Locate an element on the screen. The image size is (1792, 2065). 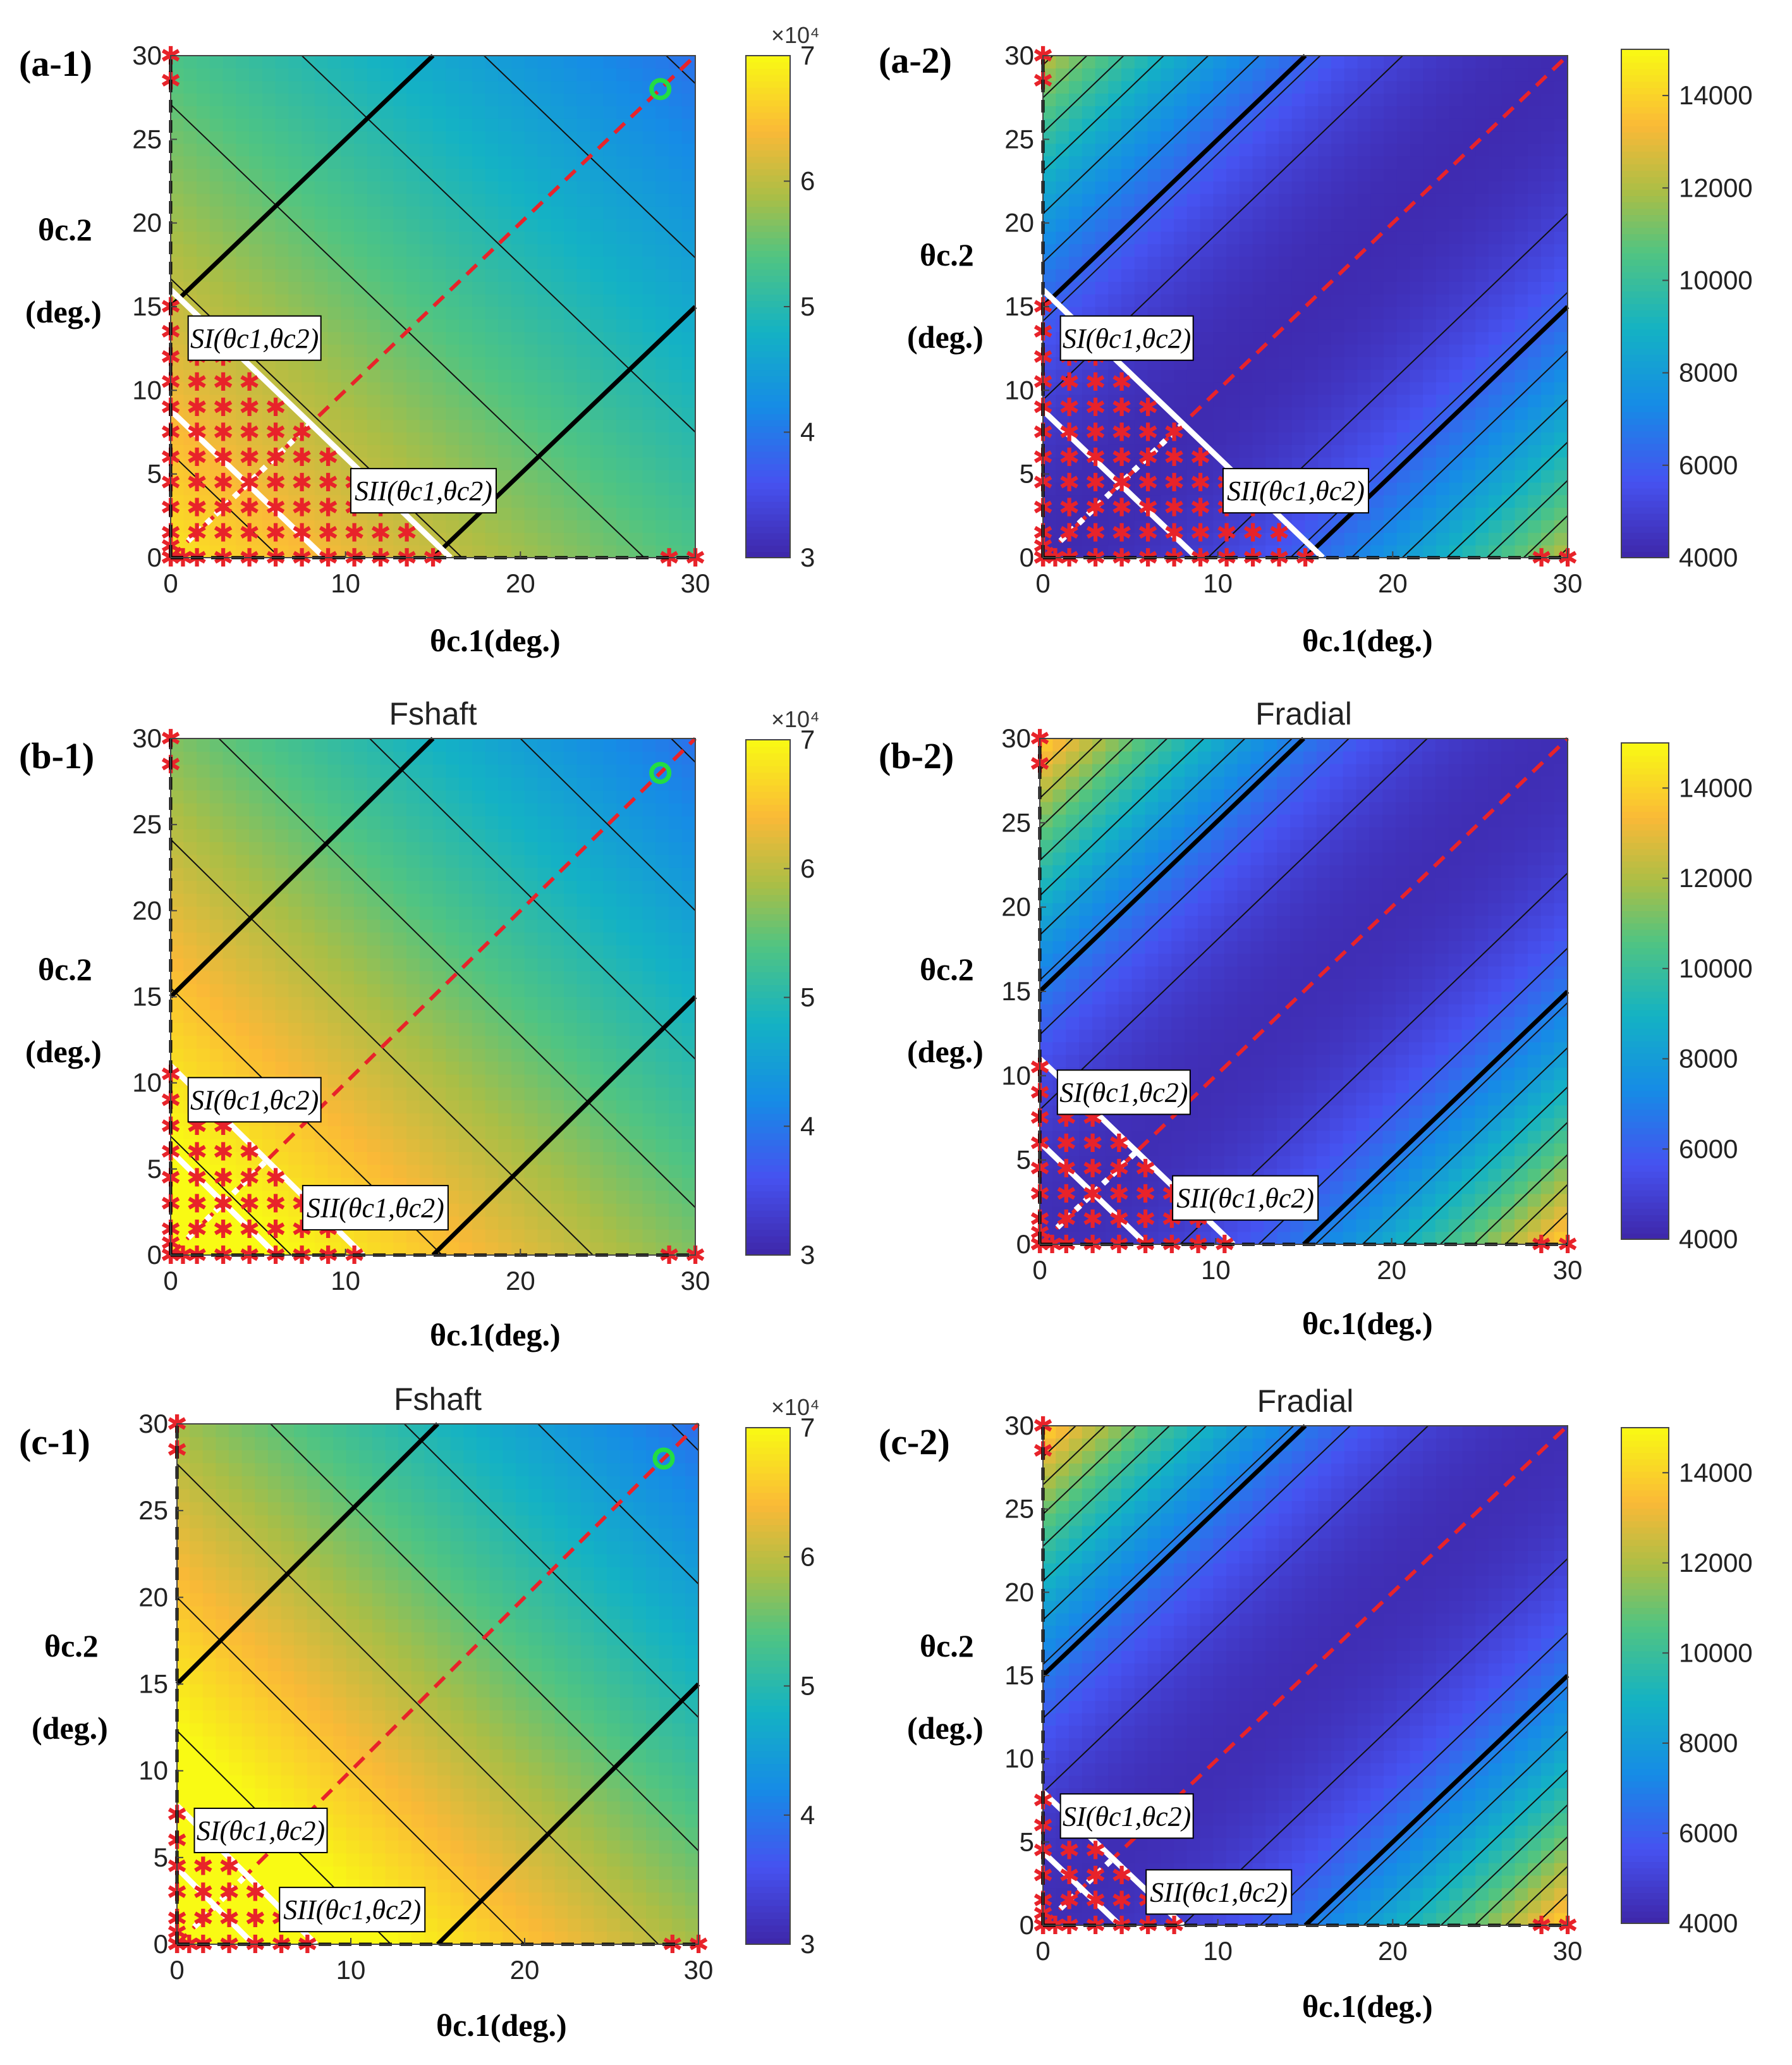
star-marker: ✱ is located at coordinates (1069, 433).